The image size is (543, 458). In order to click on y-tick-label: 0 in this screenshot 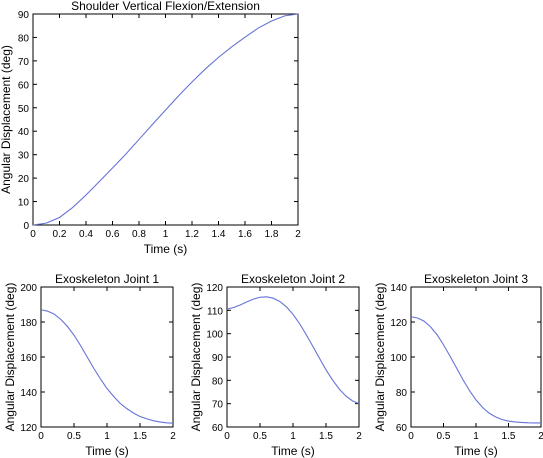, I will do `click(26, 226)`.